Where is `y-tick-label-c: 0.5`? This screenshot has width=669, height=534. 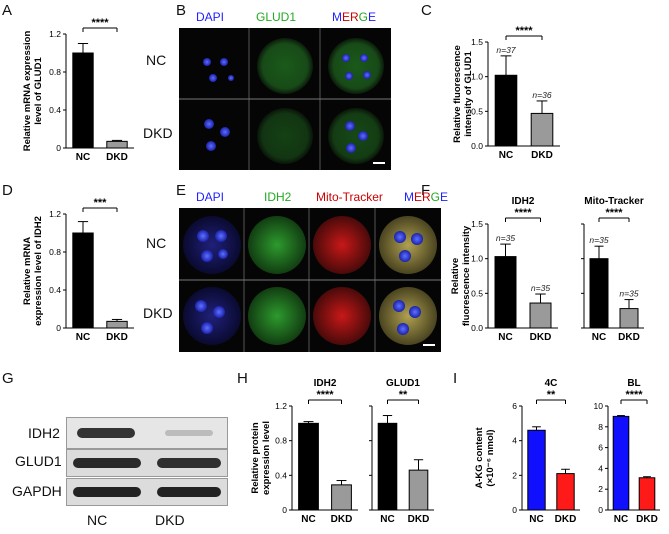 y-tick-label-c: 0.5 is located at coordinates (477, 111).